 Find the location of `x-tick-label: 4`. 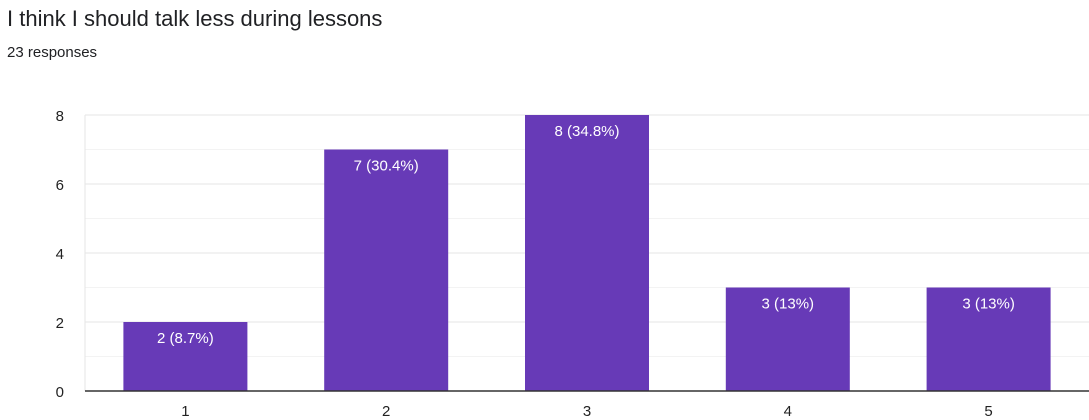

x-tick-label: 4 is located at coordinates (788, 411).